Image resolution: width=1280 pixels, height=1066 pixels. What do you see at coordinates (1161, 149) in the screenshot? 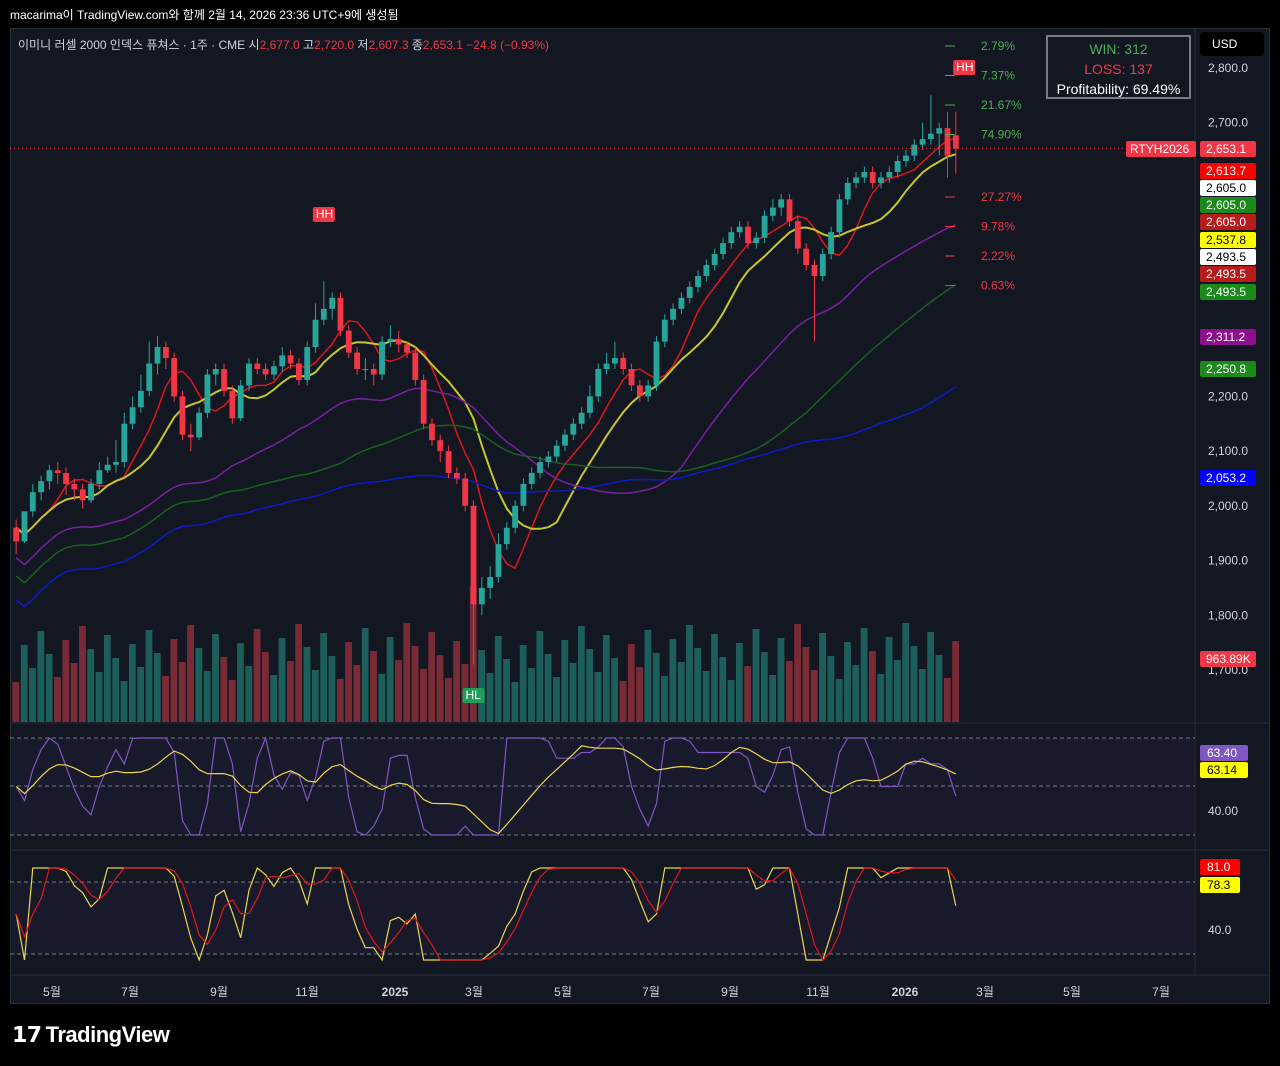
I see `symbol-tag-bg` at bounding box center [1161, 149].